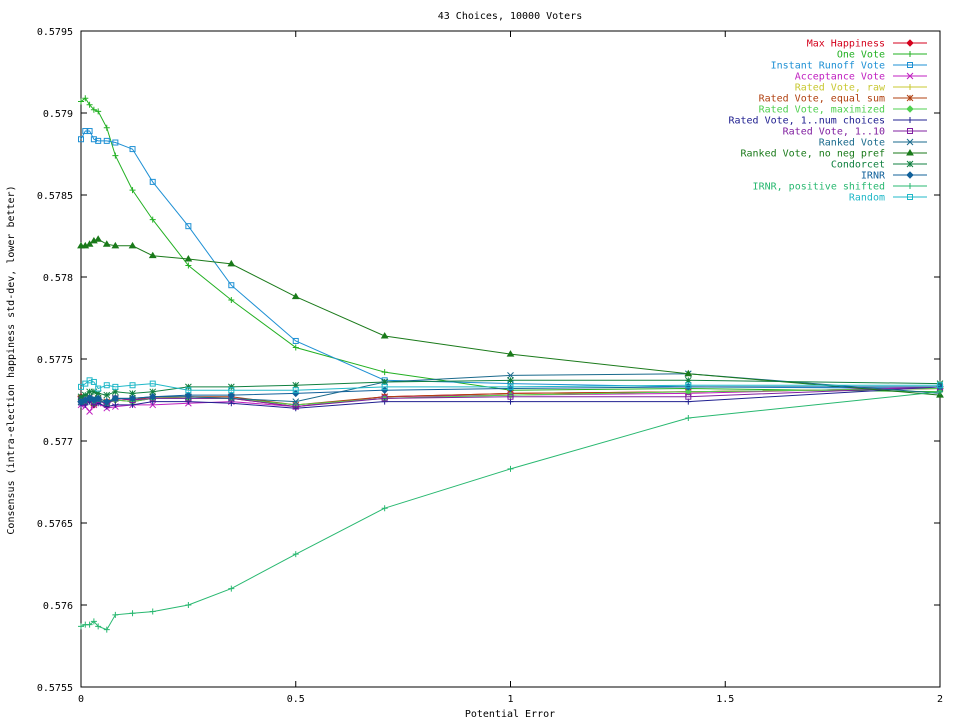  What do you see at coordinates (55, 196) in the screenshot?
I see `y-tick-label: 0.5785` at bounding box center [55, 196].